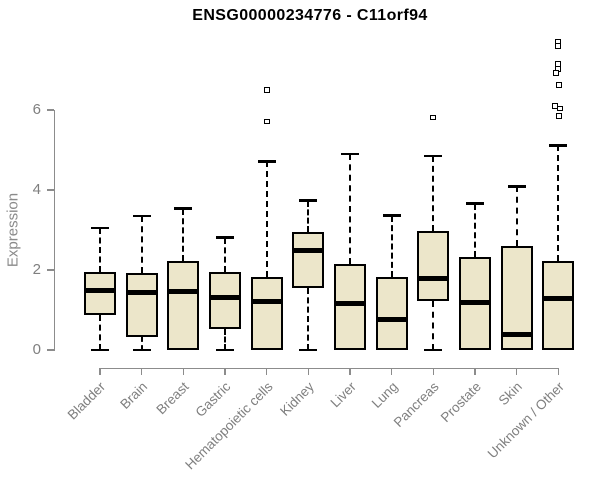 This screenshot has width=600, height=500. Describe the element at coordinates (329, 368) in the screenshot. I see `x-axis-line` at that location.